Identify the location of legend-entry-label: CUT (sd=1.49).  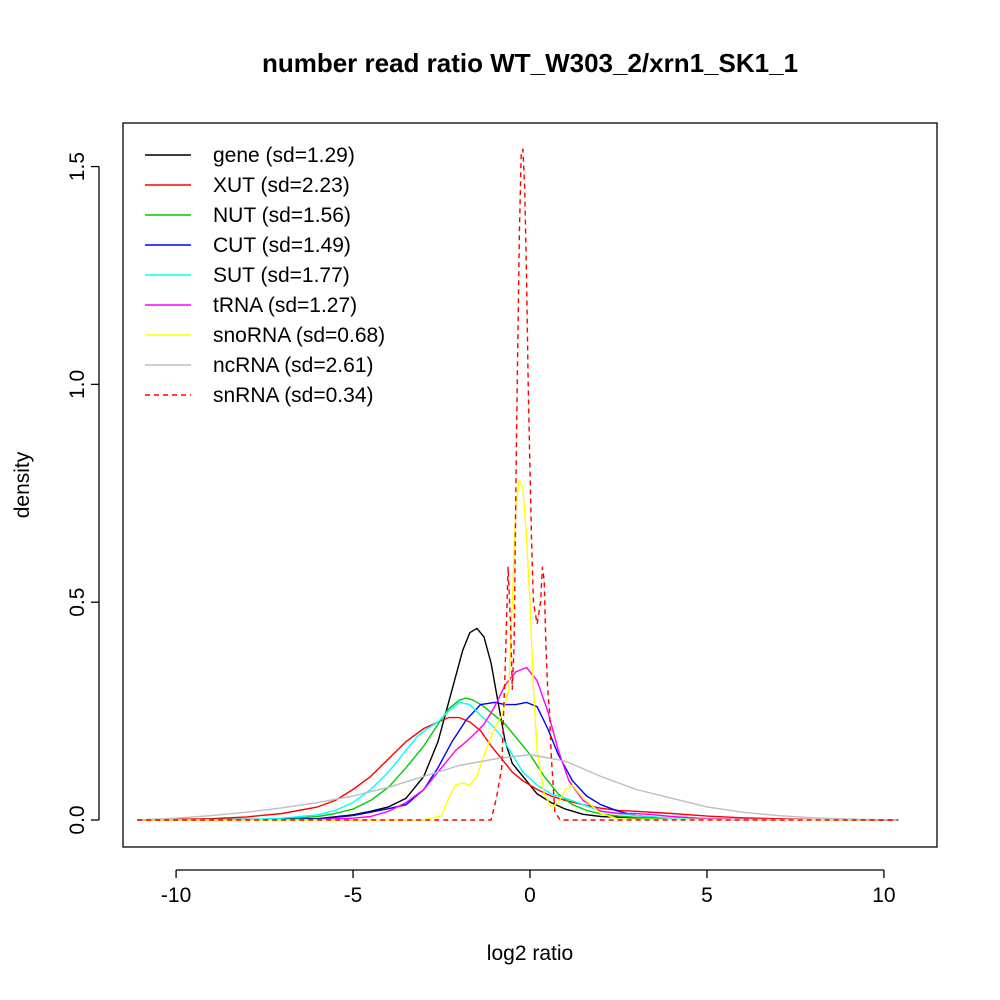
(282, 245).